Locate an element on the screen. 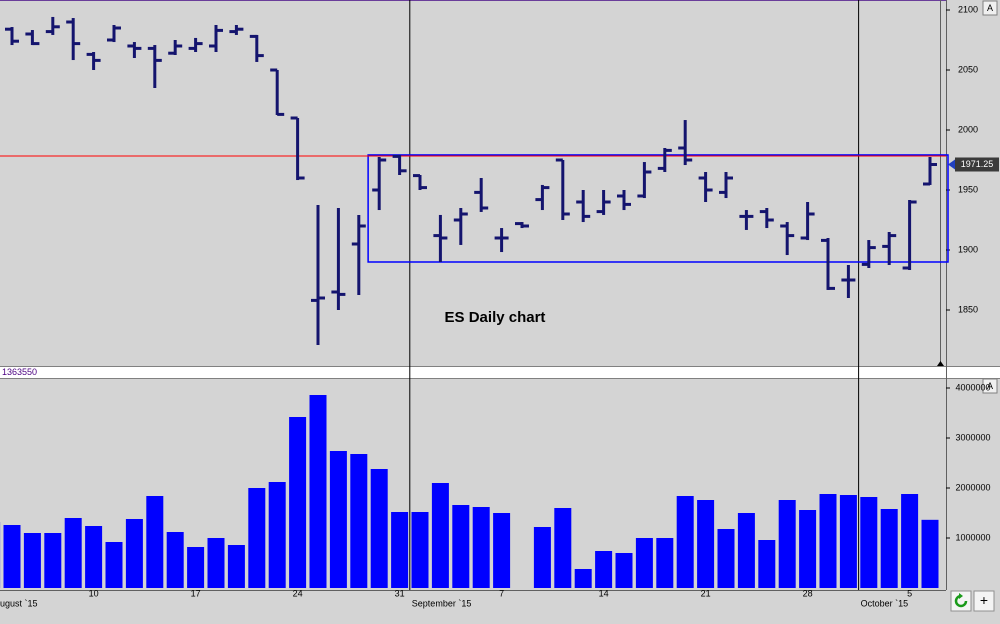 The height and width of the screenshot is (624, 1000). y-tick-label: 2000000 is located at coordinates (972, 487).